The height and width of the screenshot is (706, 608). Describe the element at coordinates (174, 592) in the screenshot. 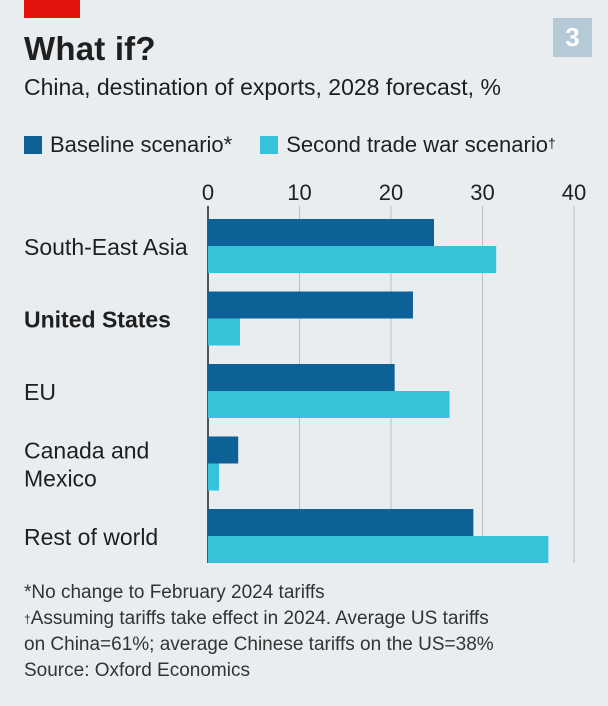

I see `footnote-baseline: *No change to February 2024 tariffs` at that location.